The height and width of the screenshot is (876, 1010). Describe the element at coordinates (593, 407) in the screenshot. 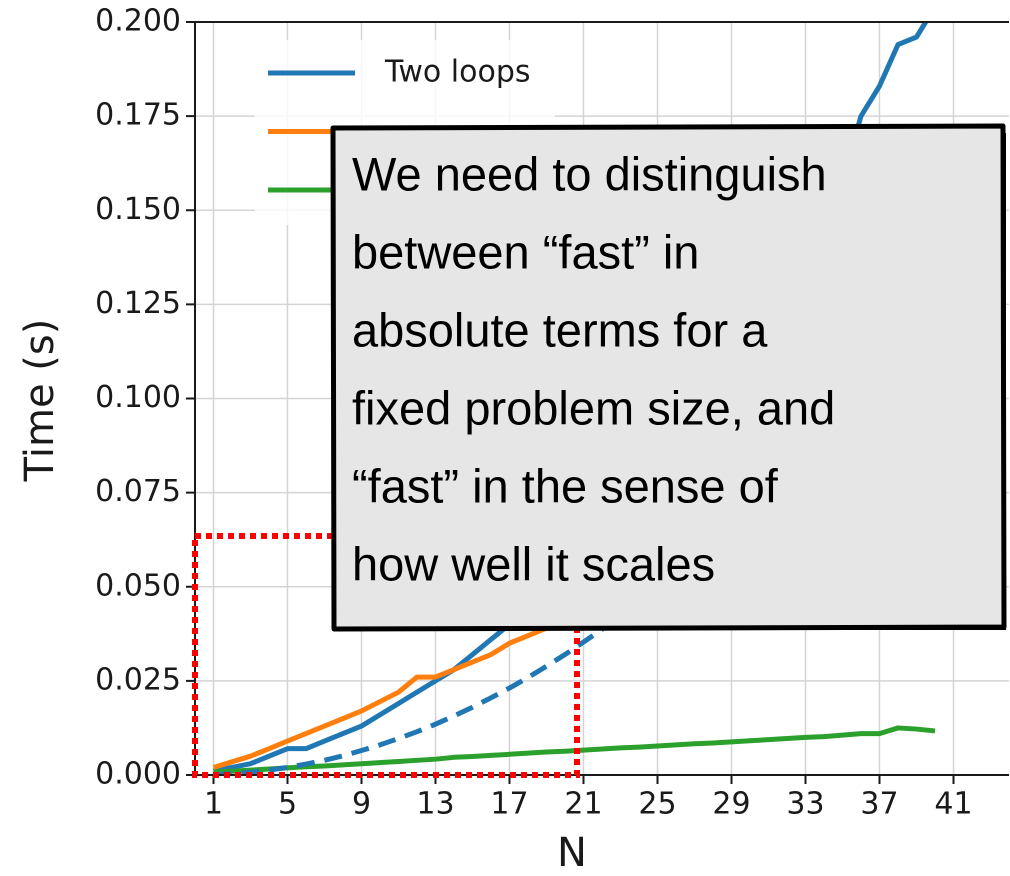

I see `callout-text: fixed problem size, and` at that location.